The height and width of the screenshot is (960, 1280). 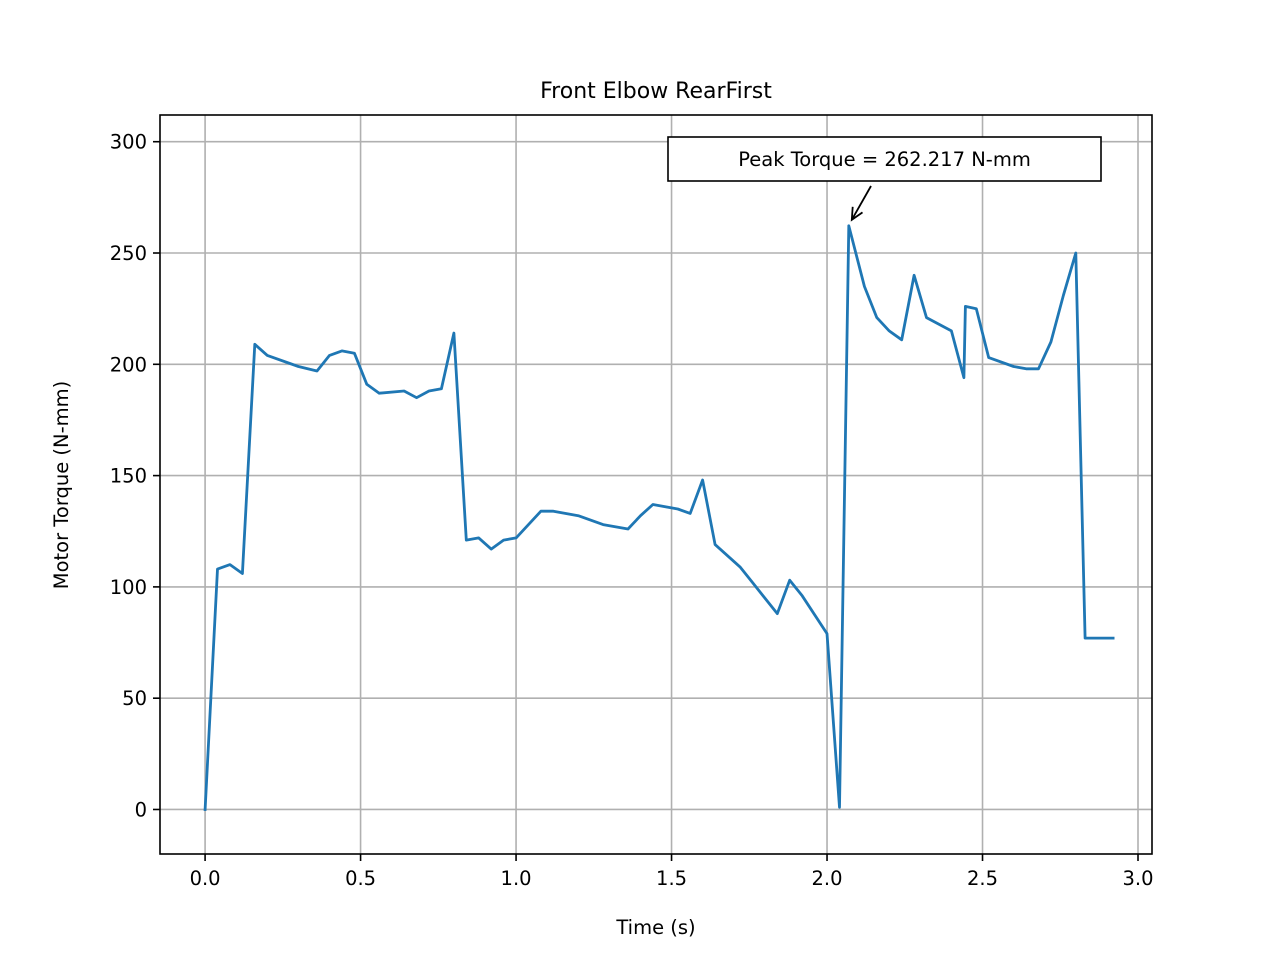 What do you see at coordinates (1137, 878) in the screenshot?
I see `x-tick-label: 3.0` at bounding box center [1137, 878].